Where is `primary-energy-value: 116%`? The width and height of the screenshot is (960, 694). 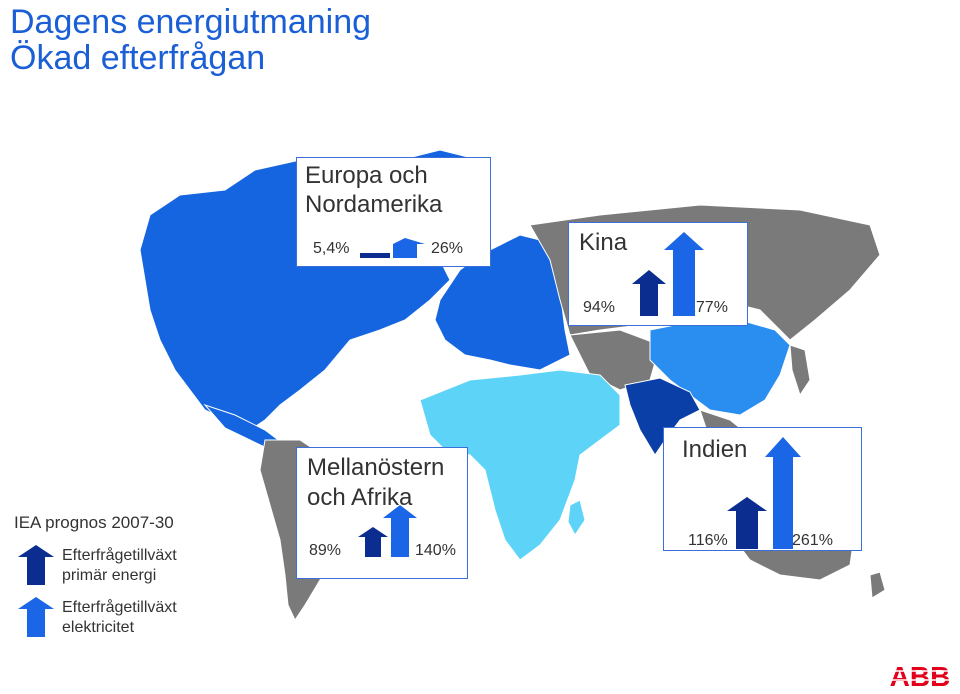
primary-energy-value: 116% is located at coordinates (708, 540).